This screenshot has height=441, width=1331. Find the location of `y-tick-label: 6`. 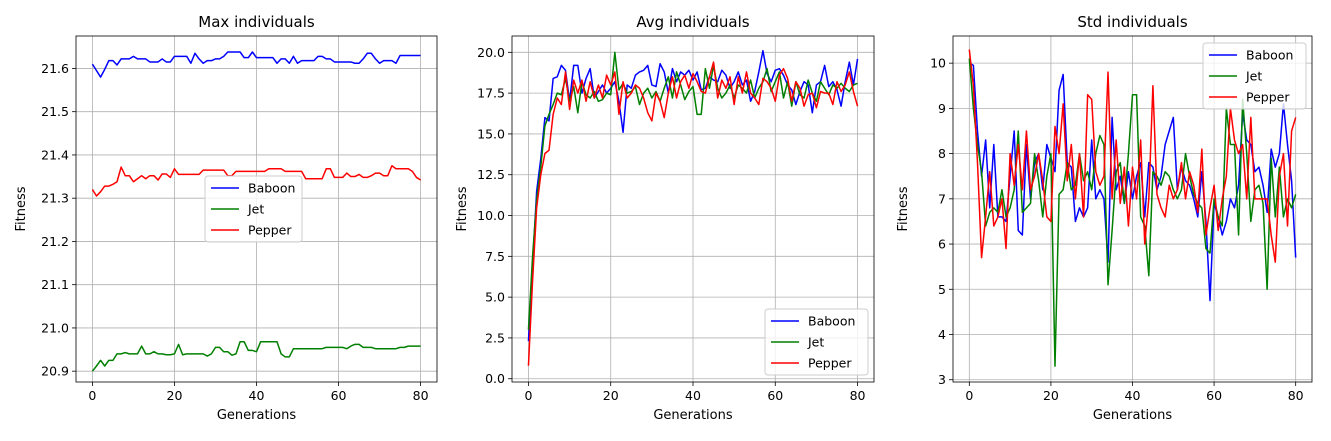

y-tick-label: 6 is located at coordinates (942, 244).